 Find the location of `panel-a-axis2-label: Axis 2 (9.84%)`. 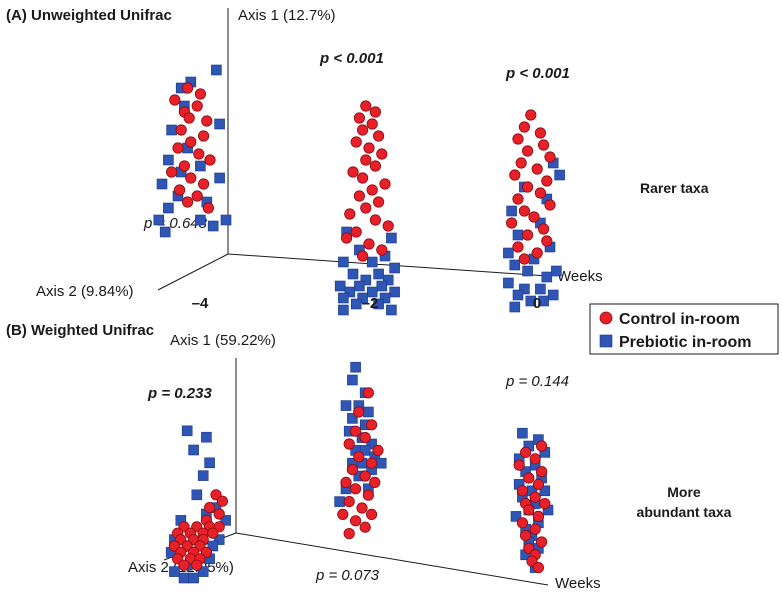

panel-a-axis2-label: Axis 2 (9.84%) is located at coordinates (85, 291).